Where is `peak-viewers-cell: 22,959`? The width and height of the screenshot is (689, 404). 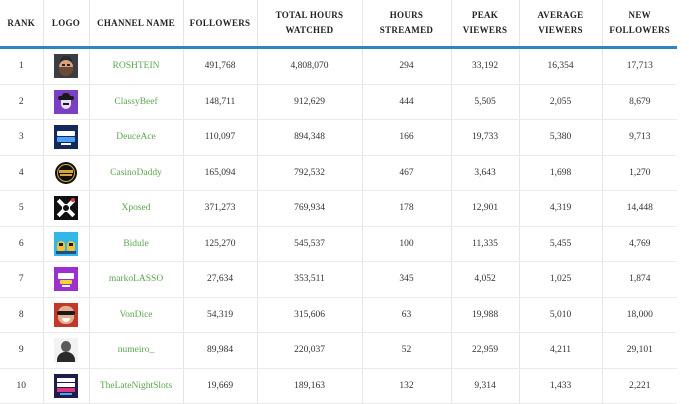 peak-viewers-cell: 22,959 is located at coordinates (485, 350).